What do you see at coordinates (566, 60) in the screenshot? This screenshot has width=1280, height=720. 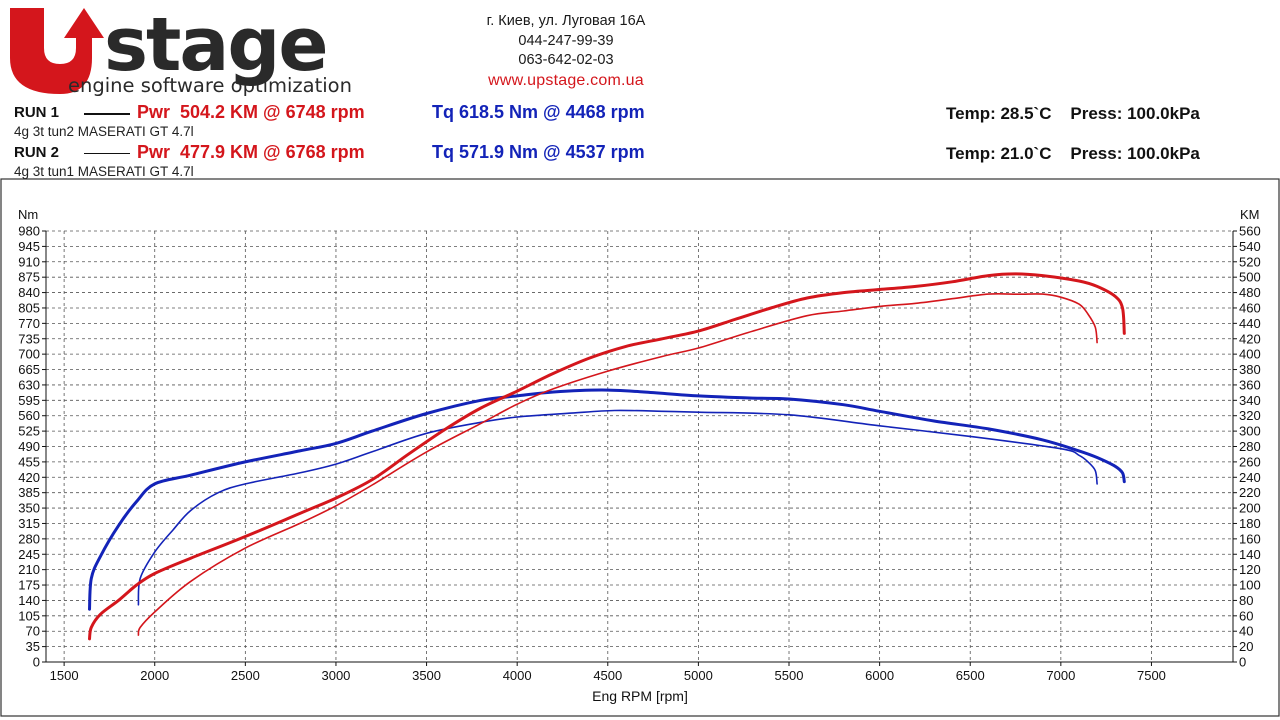 I see `contact-phone-2: 063-642-02-03` at bounding box center [566, 60].